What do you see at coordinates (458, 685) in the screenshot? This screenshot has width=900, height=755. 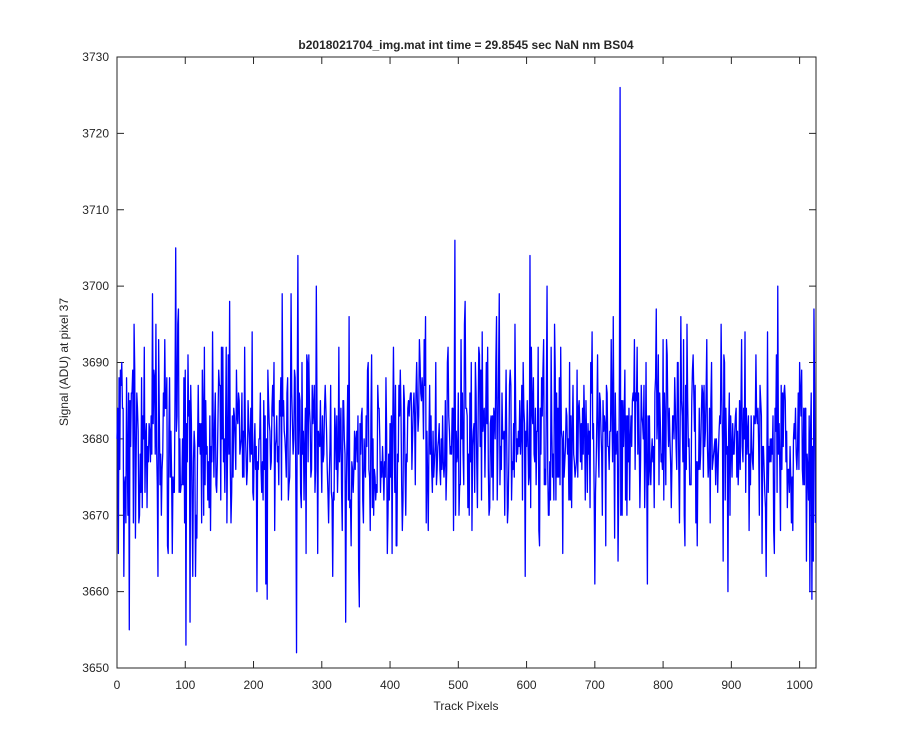 I see `x-tick-label: 500` at bounding box center [458, 685].